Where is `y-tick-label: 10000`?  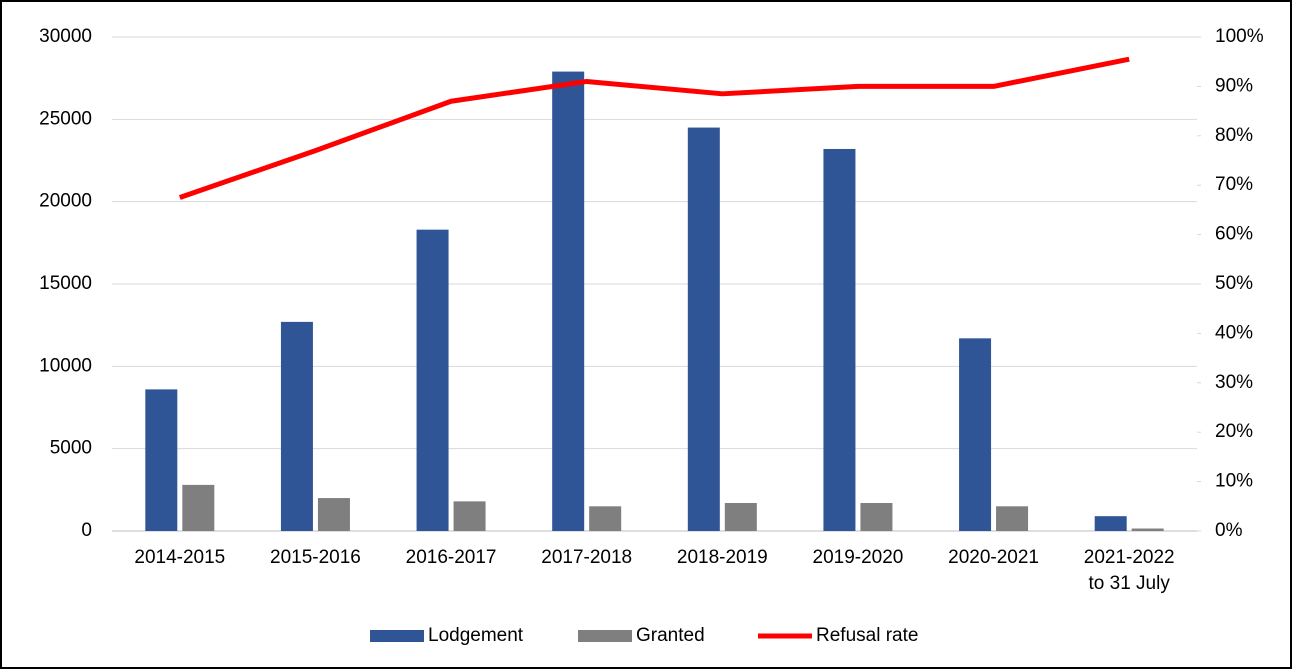 y-tick-label: 10000 is located at coordinates (65, 365).